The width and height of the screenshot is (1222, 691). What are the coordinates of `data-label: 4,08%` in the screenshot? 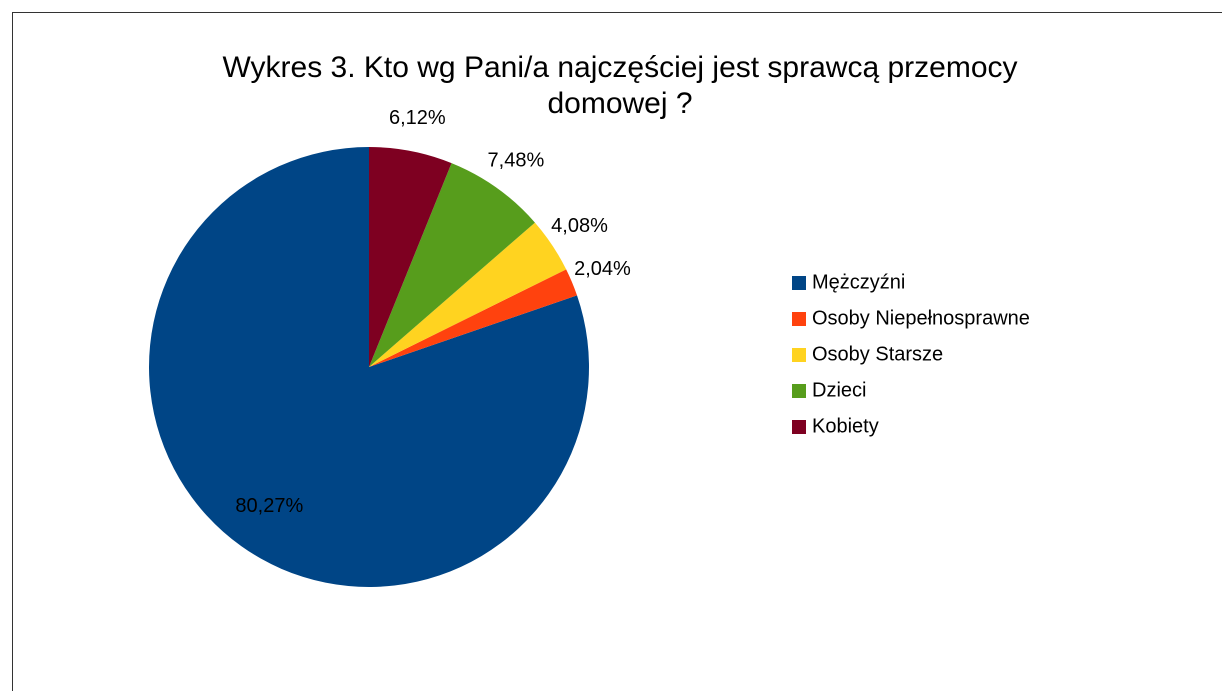 It's located at (579, 226).